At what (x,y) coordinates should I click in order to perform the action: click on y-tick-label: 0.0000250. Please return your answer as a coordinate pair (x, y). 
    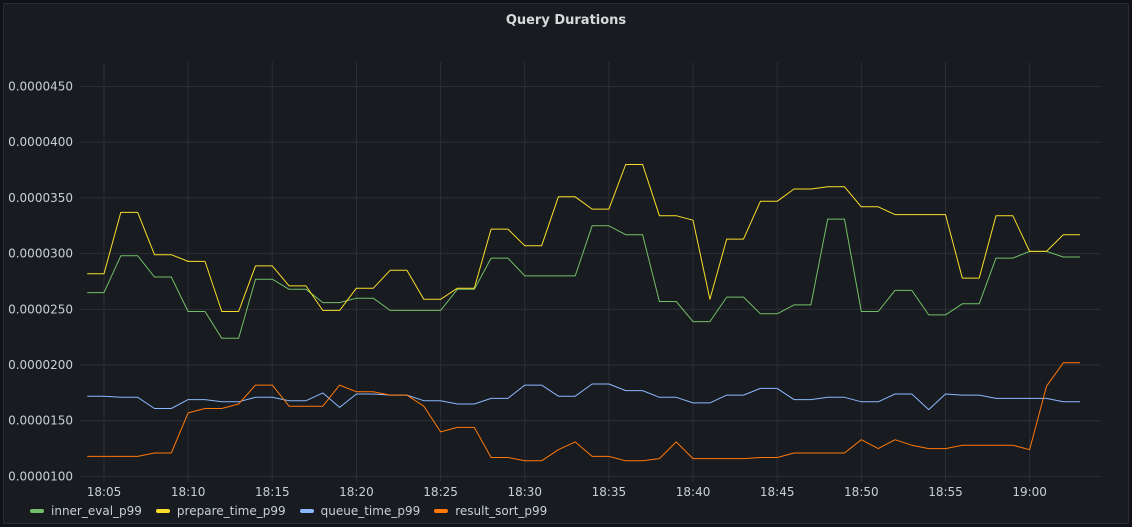
    Looking at the image, I should click on (40, 309).